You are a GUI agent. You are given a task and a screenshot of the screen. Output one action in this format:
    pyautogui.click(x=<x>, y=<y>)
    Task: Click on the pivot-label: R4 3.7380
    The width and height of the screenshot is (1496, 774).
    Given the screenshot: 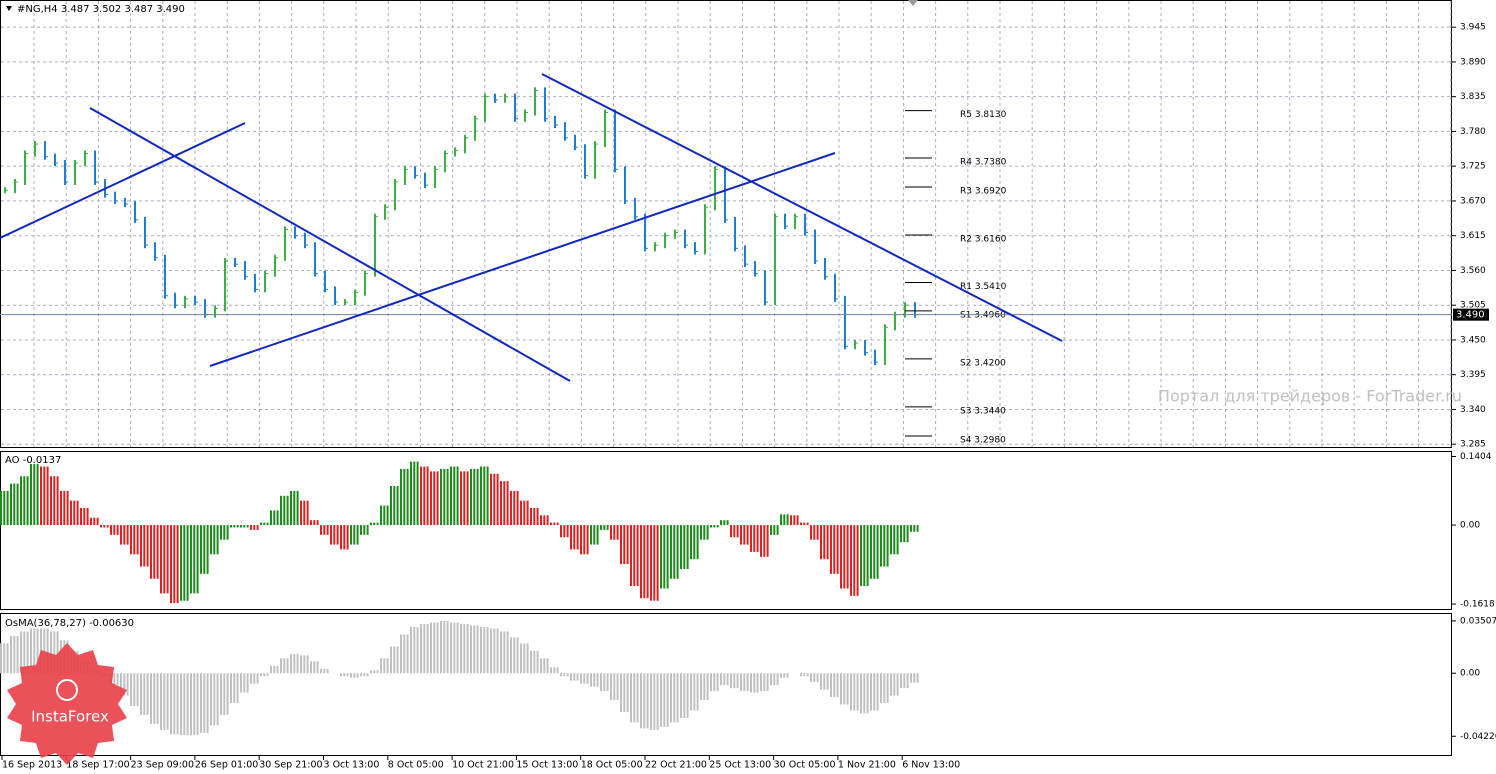 What is the action you would take?
    pyautogui.click(x=983, y=162)
    